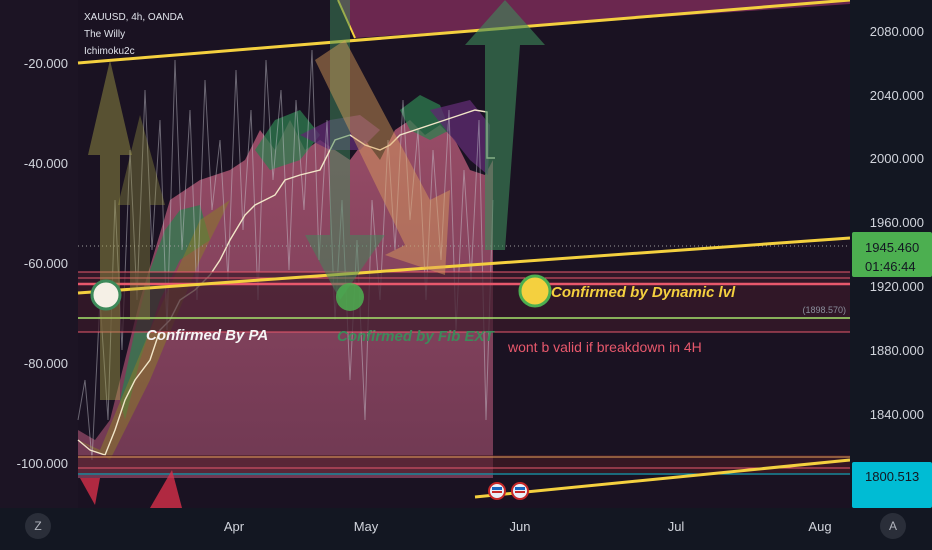 This screenshot has height=550, width=932. What do you see at coordinates (42, 463) in the screenshot?
I see `left-tick: -100.000` at bounding box center [42, 463].